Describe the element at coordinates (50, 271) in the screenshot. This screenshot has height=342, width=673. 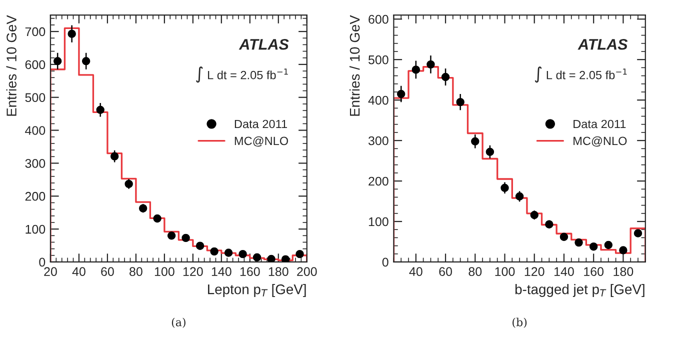
I see `x-tick-label: 20` at that location.